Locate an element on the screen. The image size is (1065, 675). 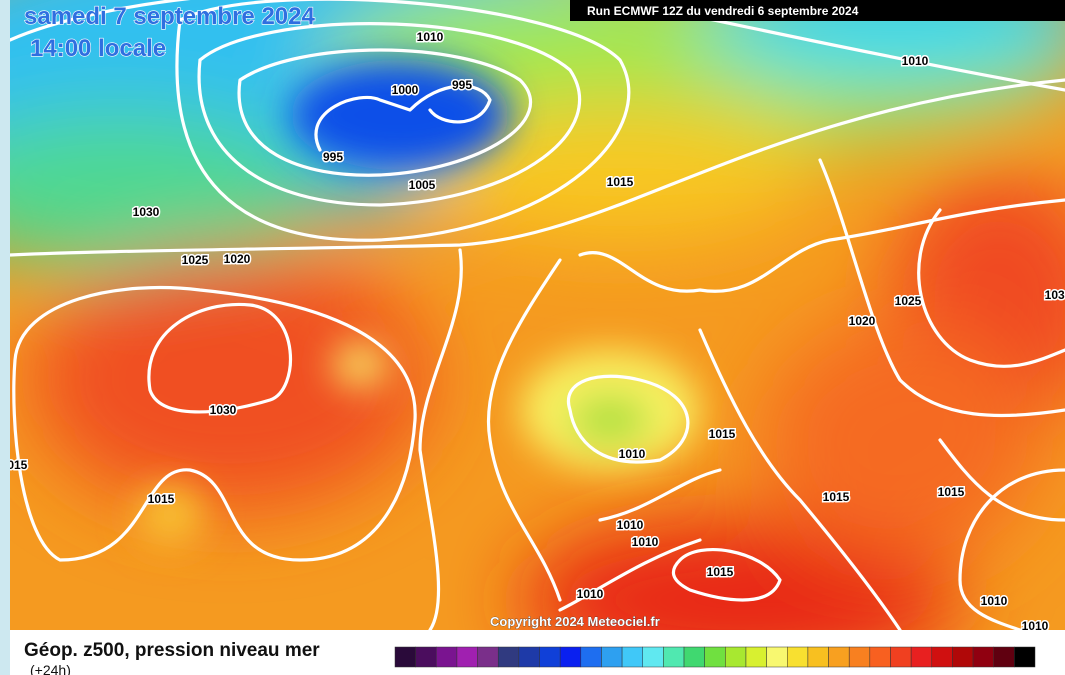
color-scale is located at coordinates (715, 657).